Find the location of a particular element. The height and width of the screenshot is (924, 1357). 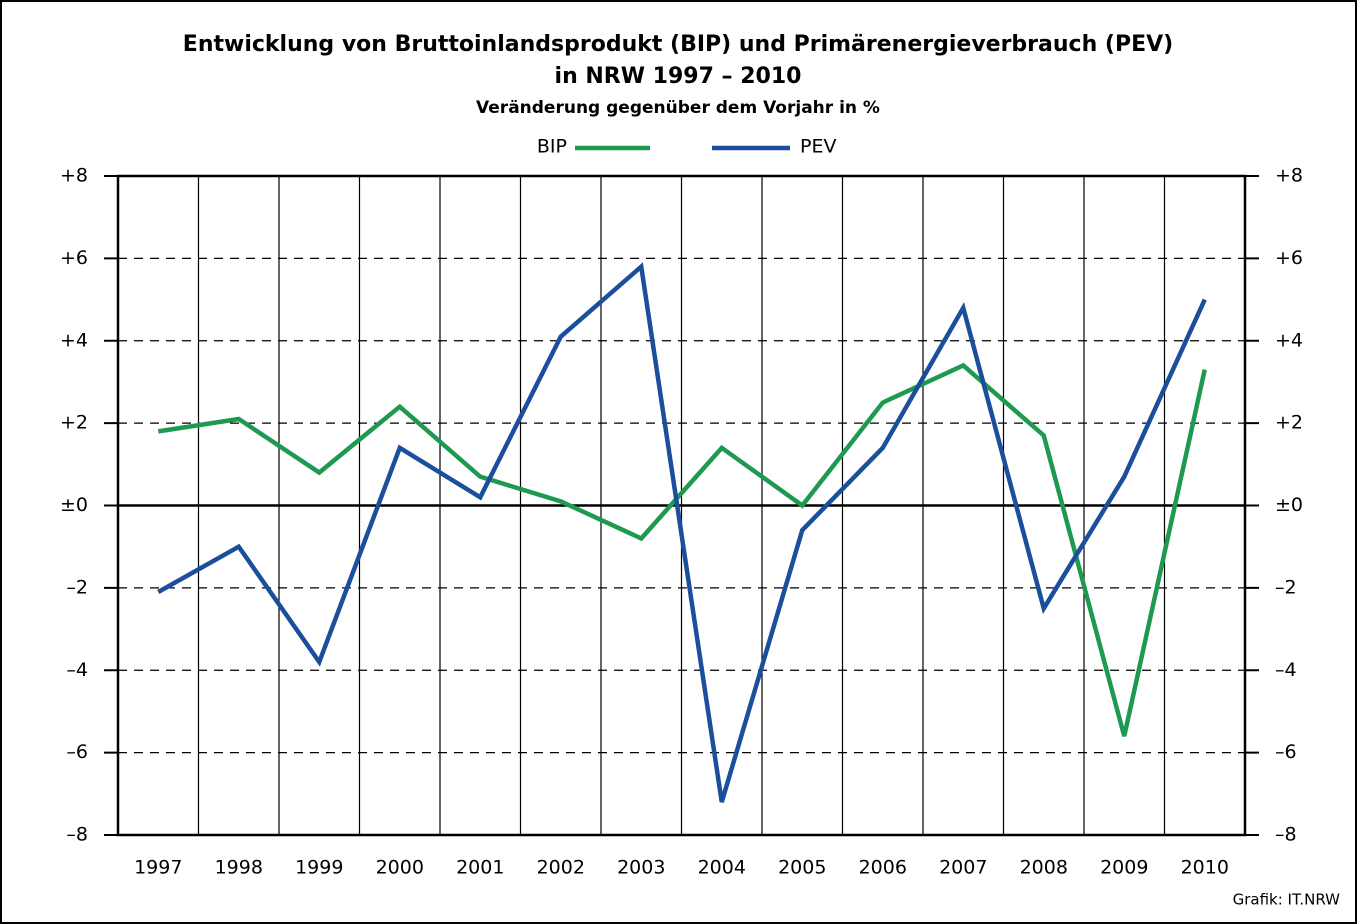

legend-label: BIP is located at coordinates (552, 147).